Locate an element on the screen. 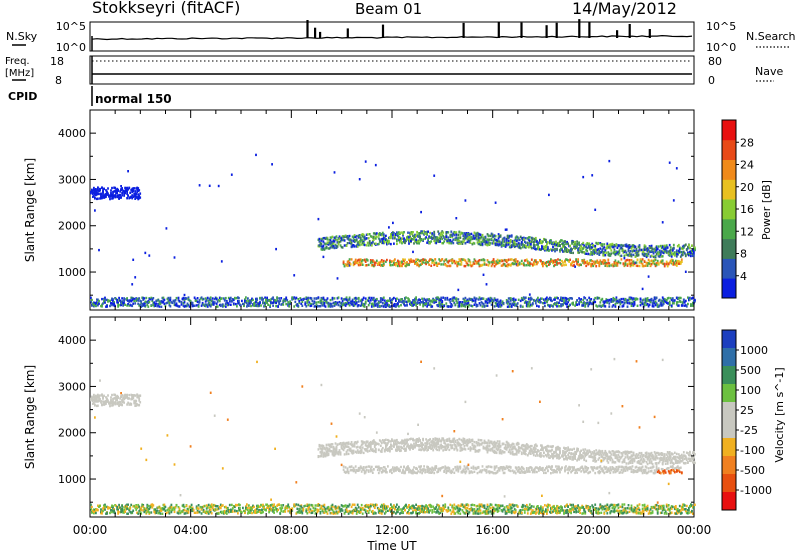 This screenshot has width=800, height=554. freq-unit-label: [MHz] is located at coordinates (19, 73).